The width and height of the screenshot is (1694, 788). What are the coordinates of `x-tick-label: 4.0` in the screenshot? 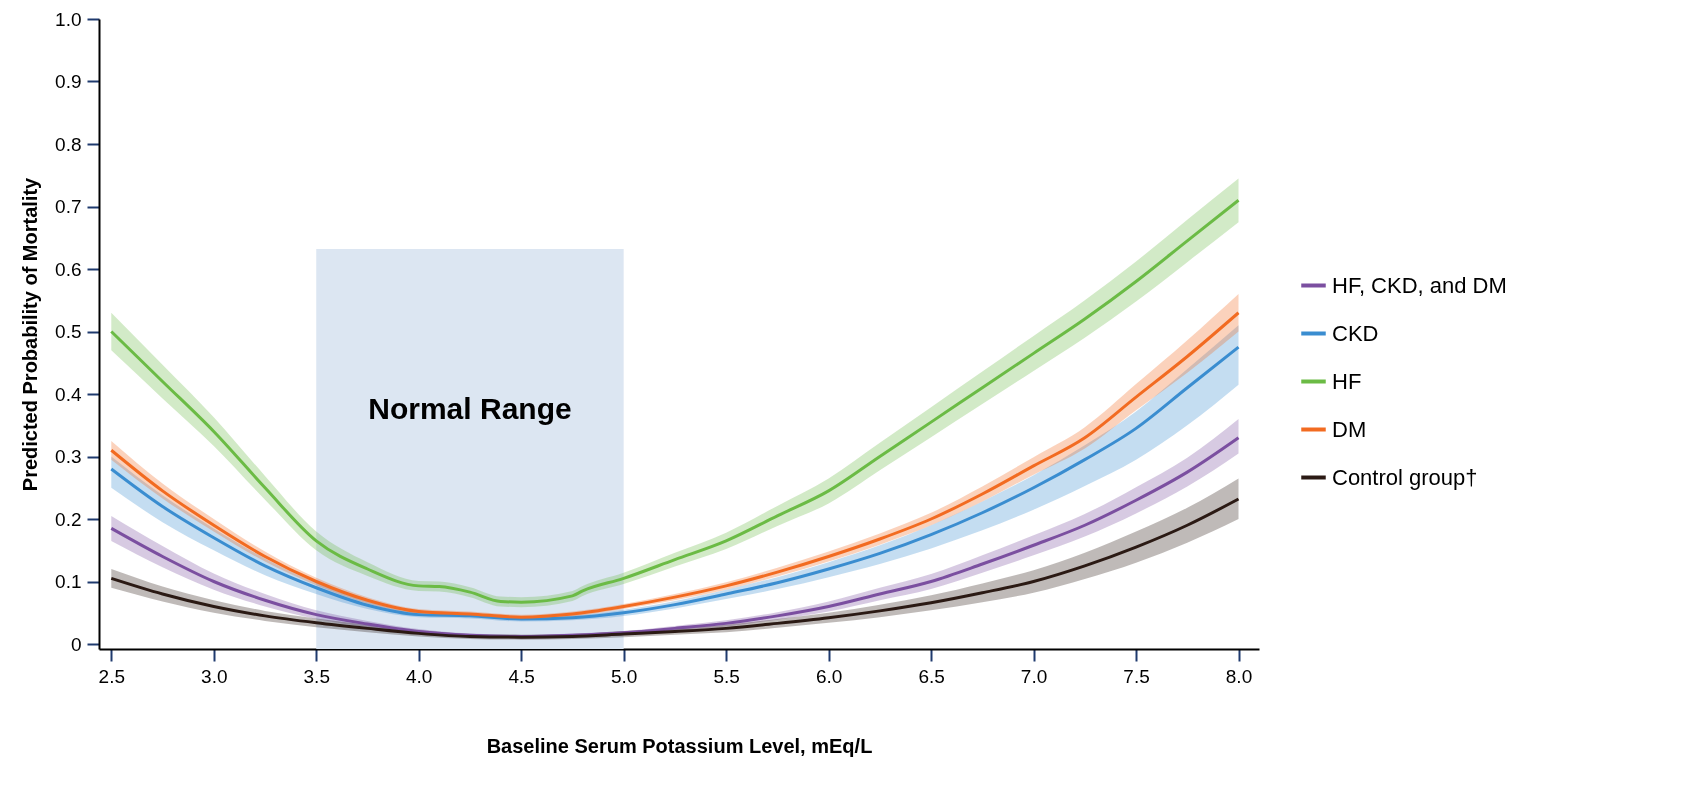 It's located at (419, 676).